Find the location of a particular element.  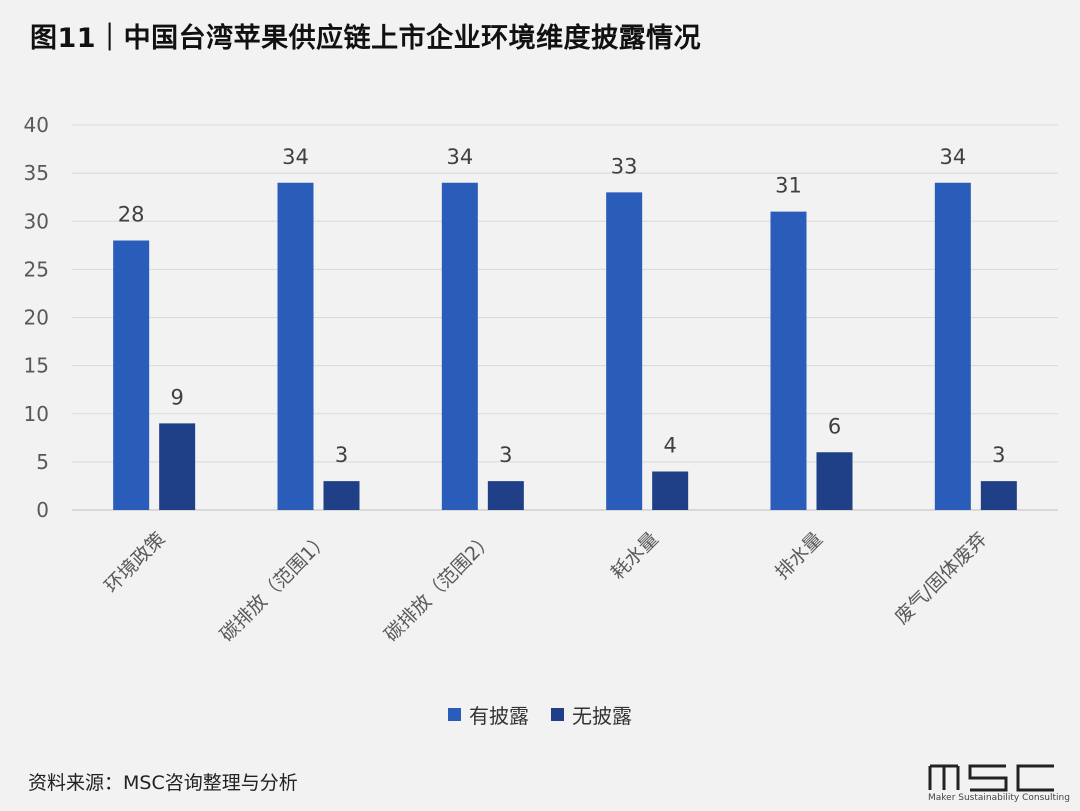

category-label: 废气/固体废弃 is located at coordinates (941, 578).